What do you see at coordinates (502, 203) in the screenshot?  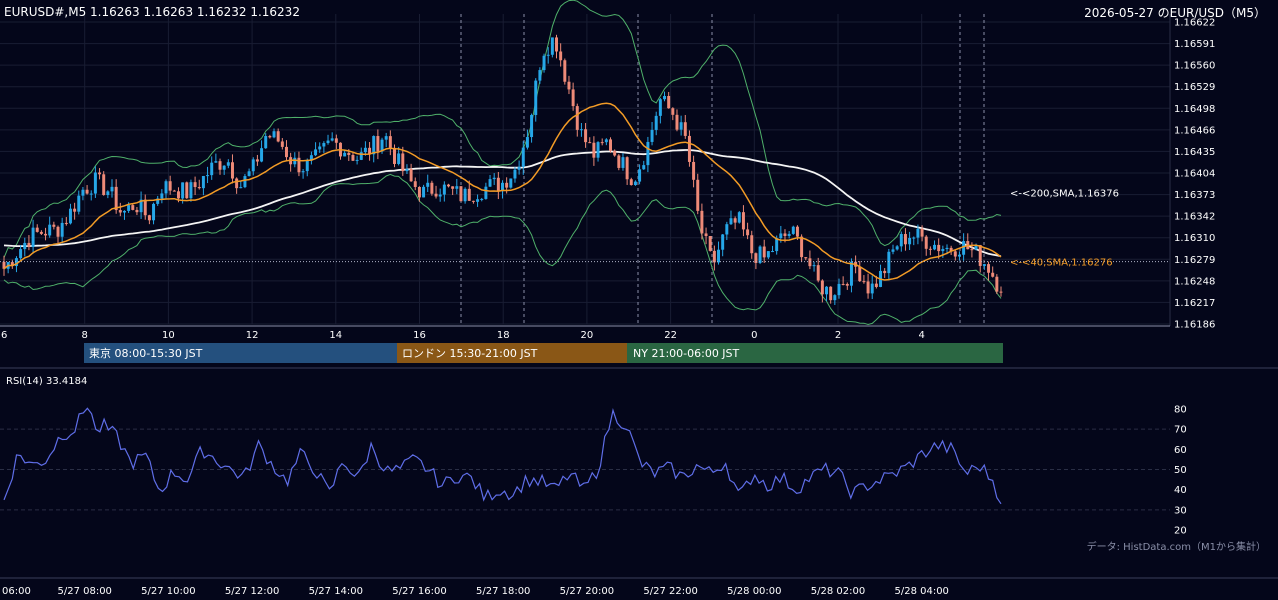 I see `sma200-line` at bounding box center [502, 203].